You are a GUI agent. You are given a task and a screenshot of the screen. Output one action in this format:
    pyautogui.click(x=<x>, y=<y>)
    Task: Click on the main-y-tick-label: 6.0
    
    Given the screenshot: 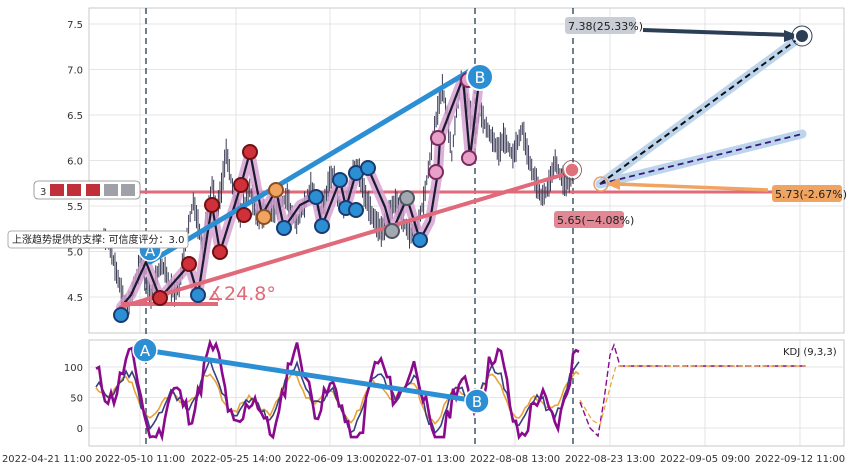 What is the action you would take?
    pyautogui.click(x=75, y=162)
    